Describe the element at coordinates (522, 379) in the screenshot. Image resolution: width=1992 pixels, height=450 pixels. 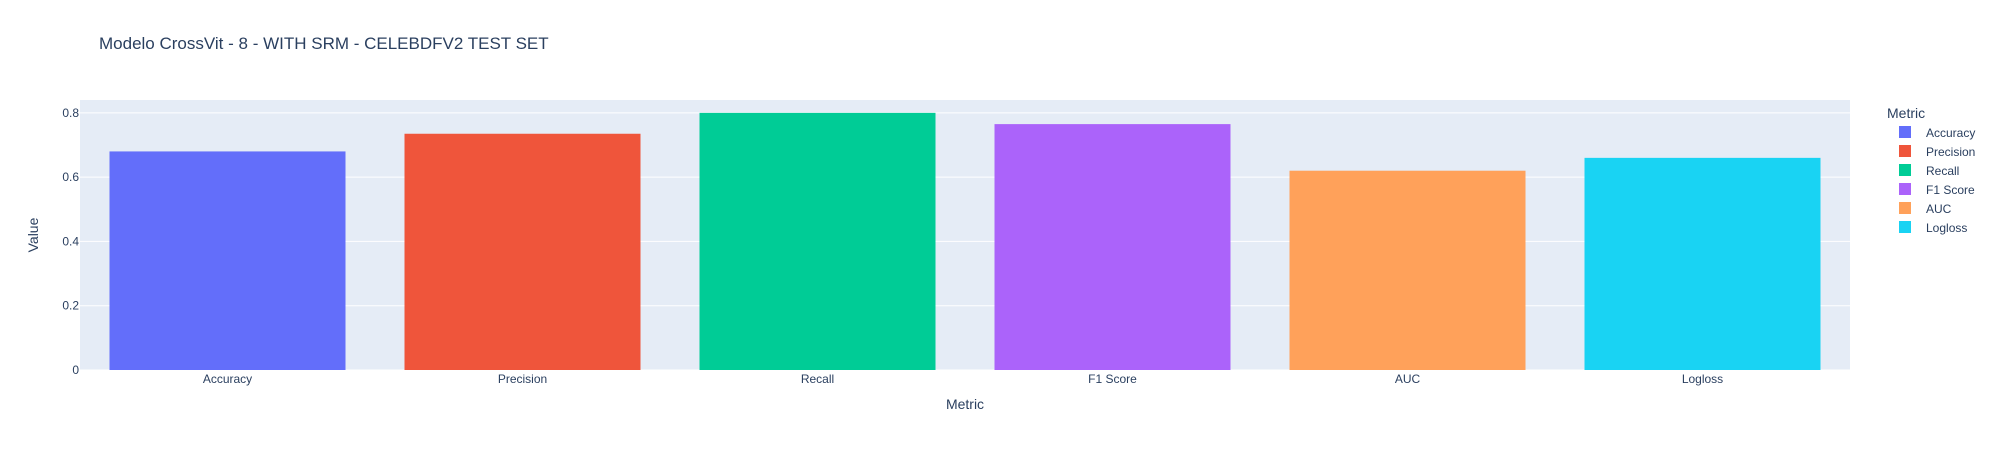
I see `x-tick-label: Precision` at that location.